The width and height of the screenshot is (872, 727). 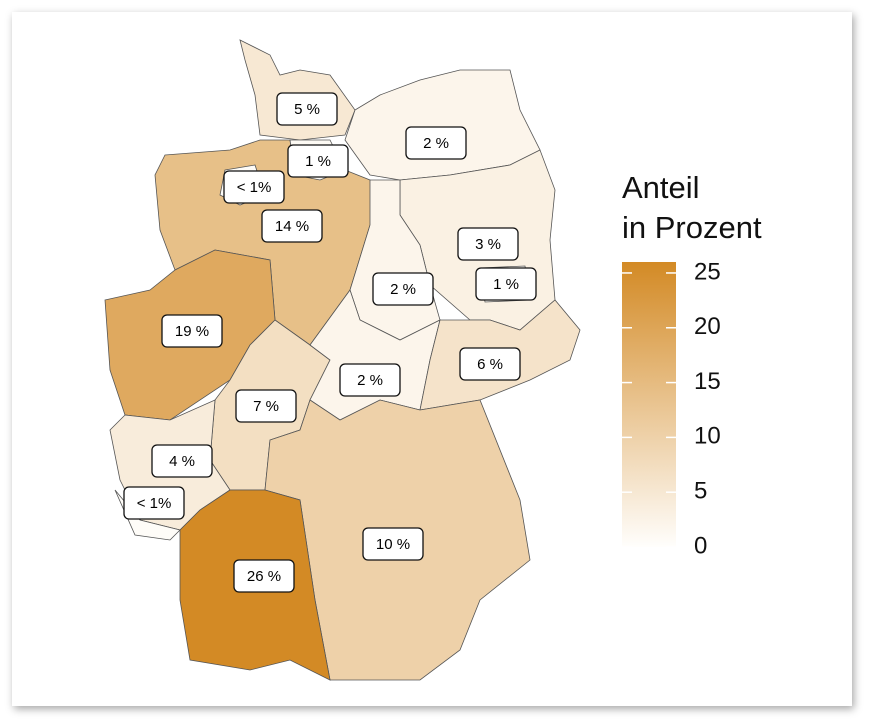 What do you see at coordinates (707, 436) in the screenshot?
I see `legend-tick-label: 10` at bounding box center [707, 436].